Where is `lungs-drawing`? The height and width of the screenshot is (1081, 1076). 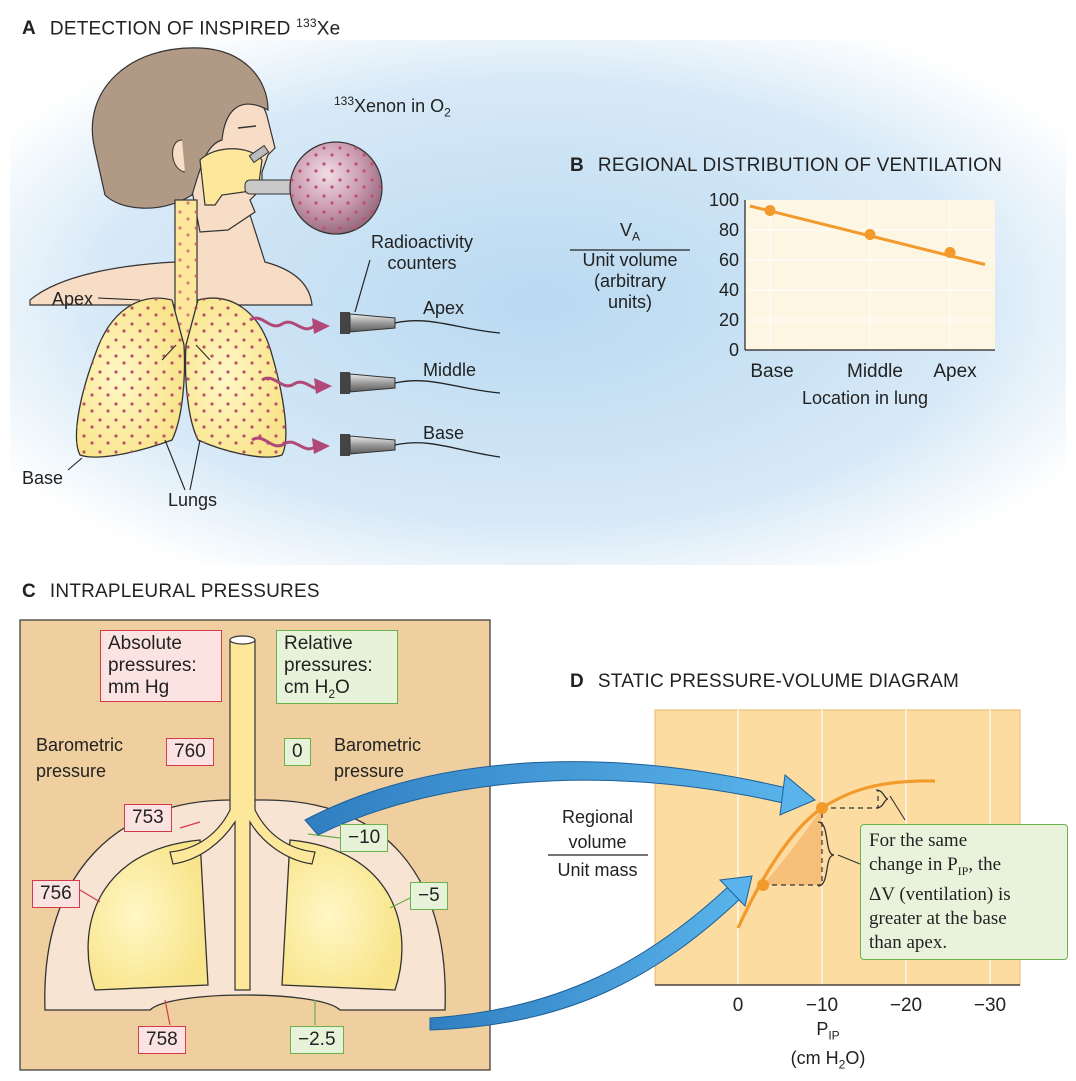
lungs-drawing is located at coordinates (181, 377).